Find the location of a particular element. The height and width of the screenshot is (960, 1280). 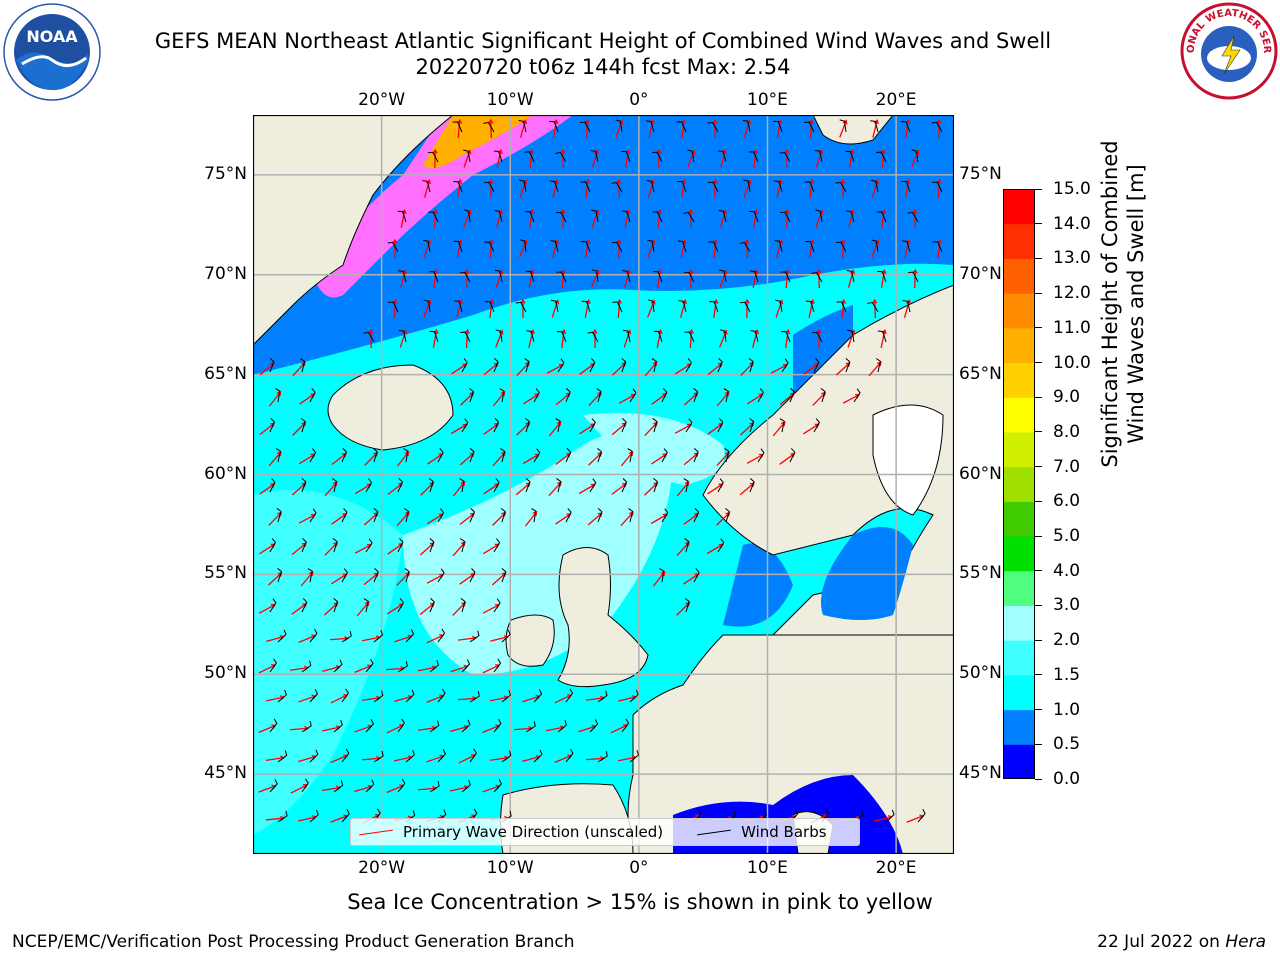

baltic-sea is located at coordinates (867, 573).